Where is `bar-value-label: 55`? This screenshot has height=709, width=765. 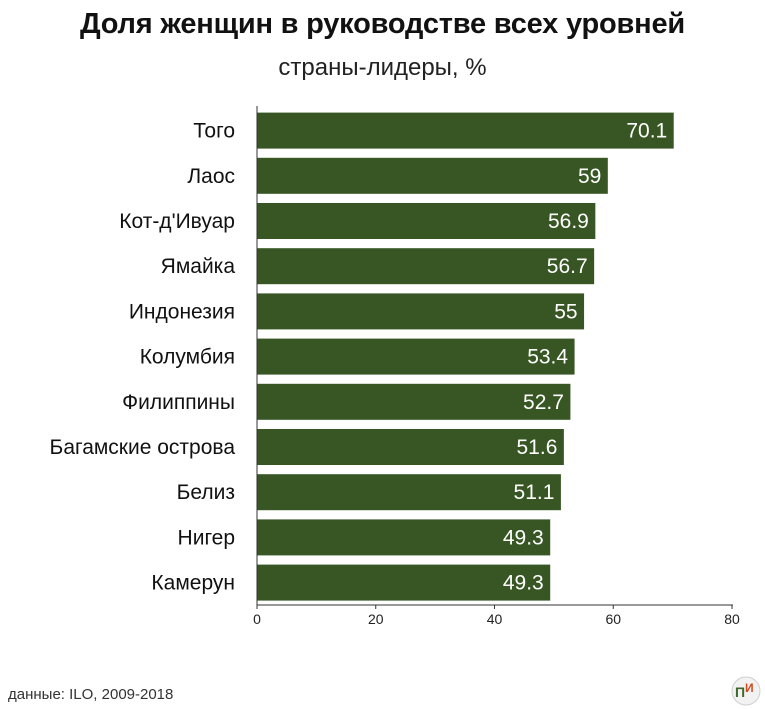
bar-value-label: 55 is located at coordinates (565, 311).